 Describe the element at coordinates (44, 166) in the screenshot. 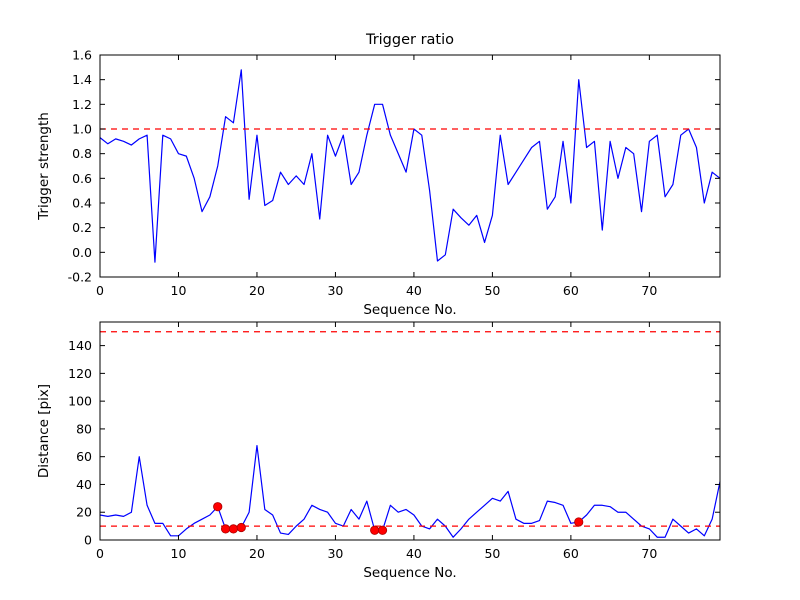

I see `y-axis-label: Trigger strength` at that location.